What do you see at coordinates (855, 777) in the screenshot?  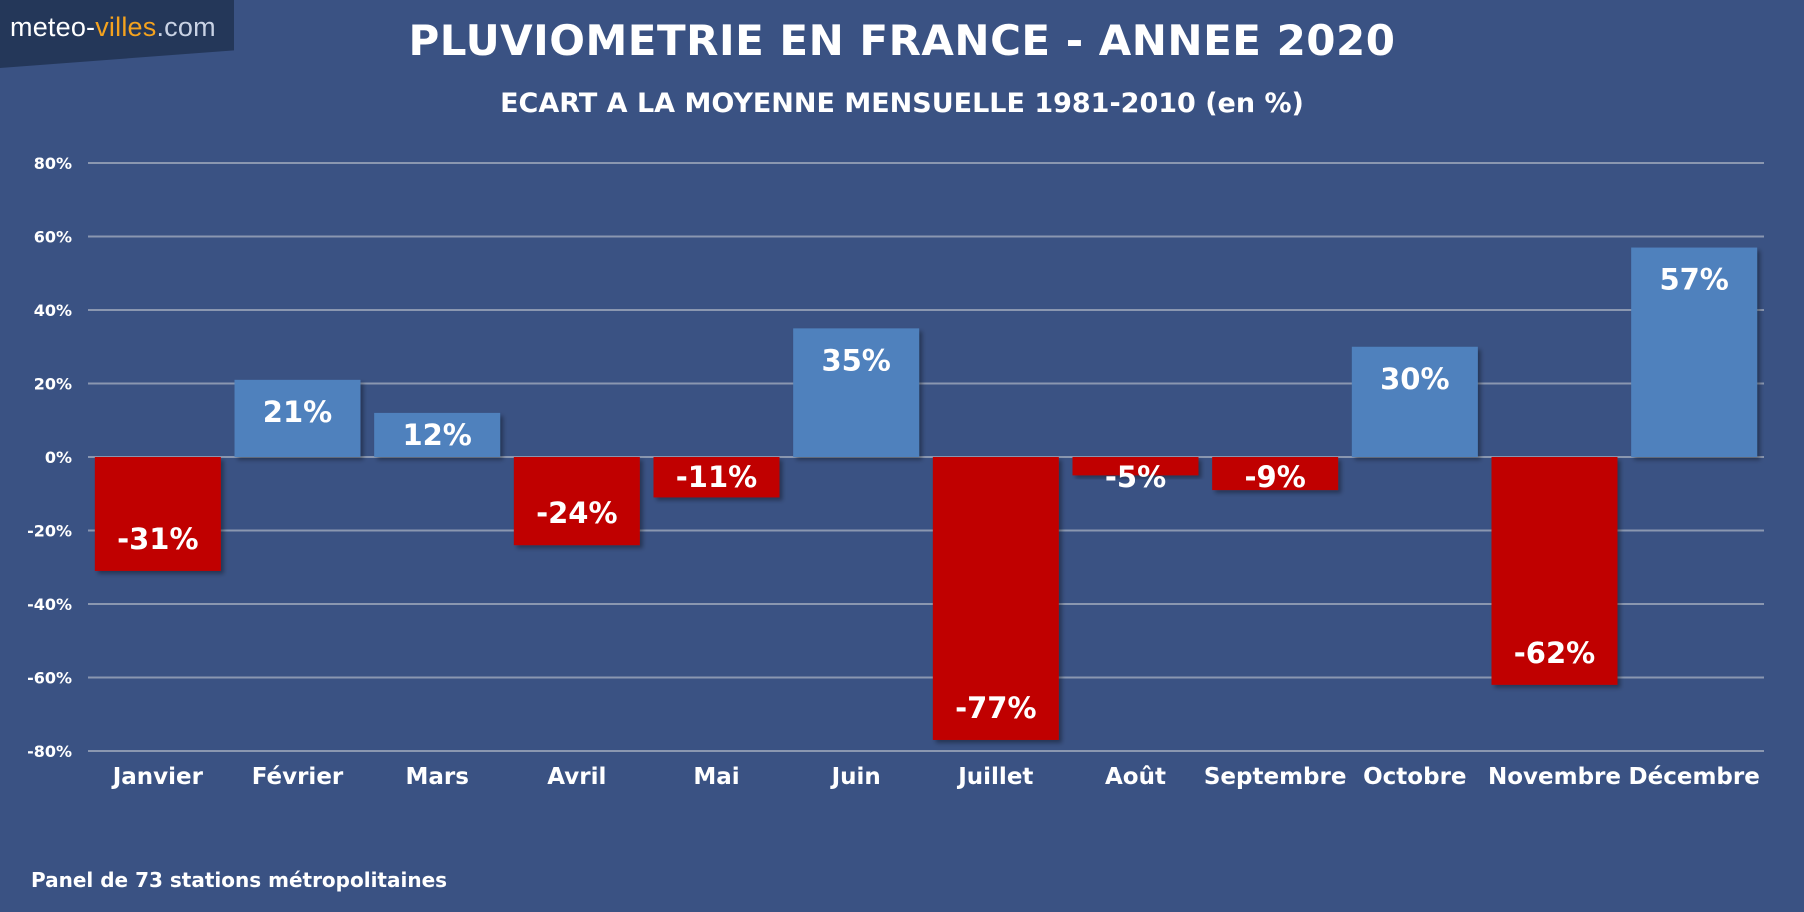 I see `category-label: Juin` at bounding box center [855, 777].